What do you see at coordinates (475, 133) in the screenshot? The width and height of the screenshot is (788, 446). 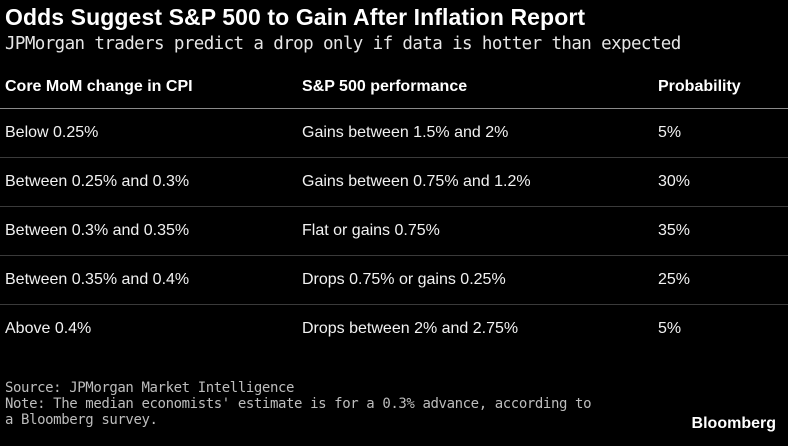 I see `performance-cell: Gains between 1.5% and 2%` at bounding box center [475, 133].